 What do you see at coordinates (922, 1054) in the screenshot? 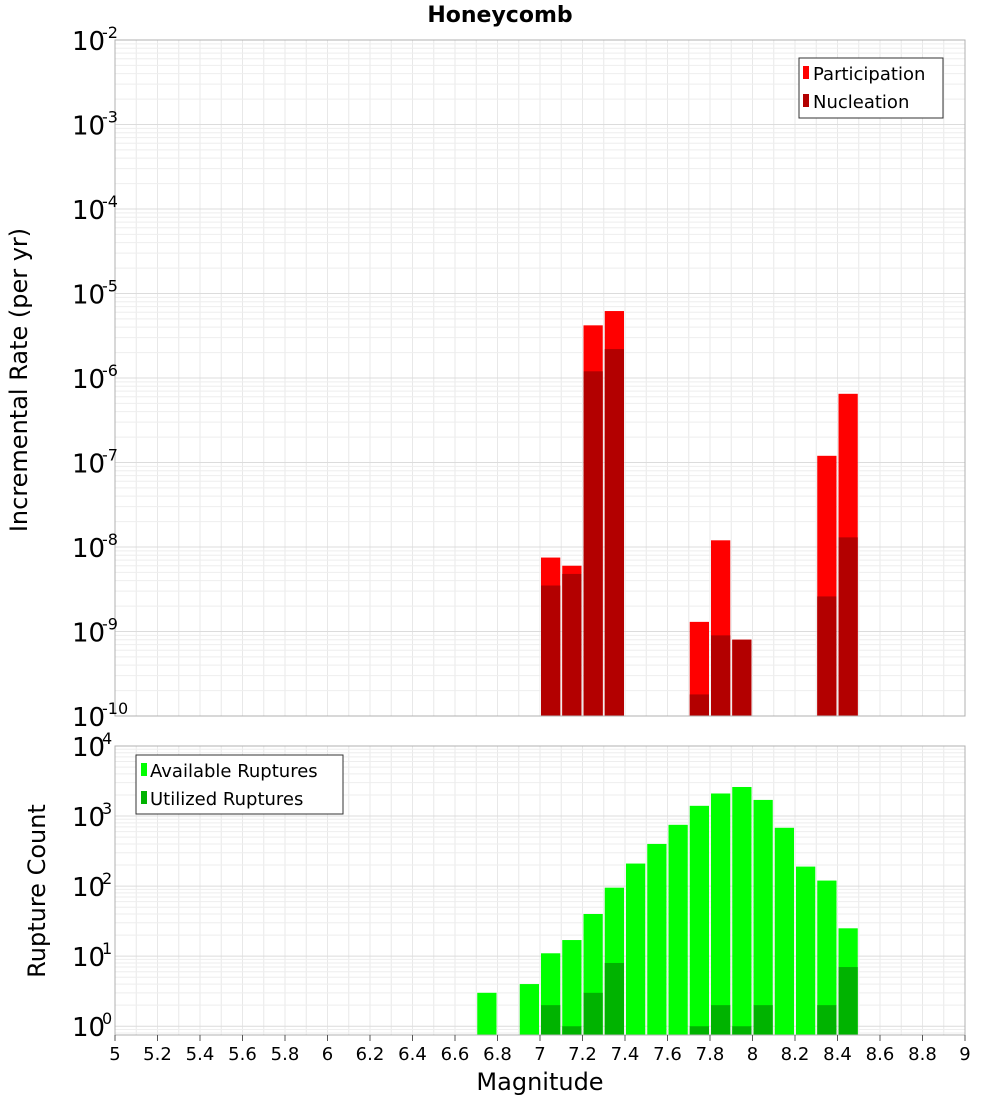
I see `x-tick-label: 8.8` at bounding box center [922, 1054].